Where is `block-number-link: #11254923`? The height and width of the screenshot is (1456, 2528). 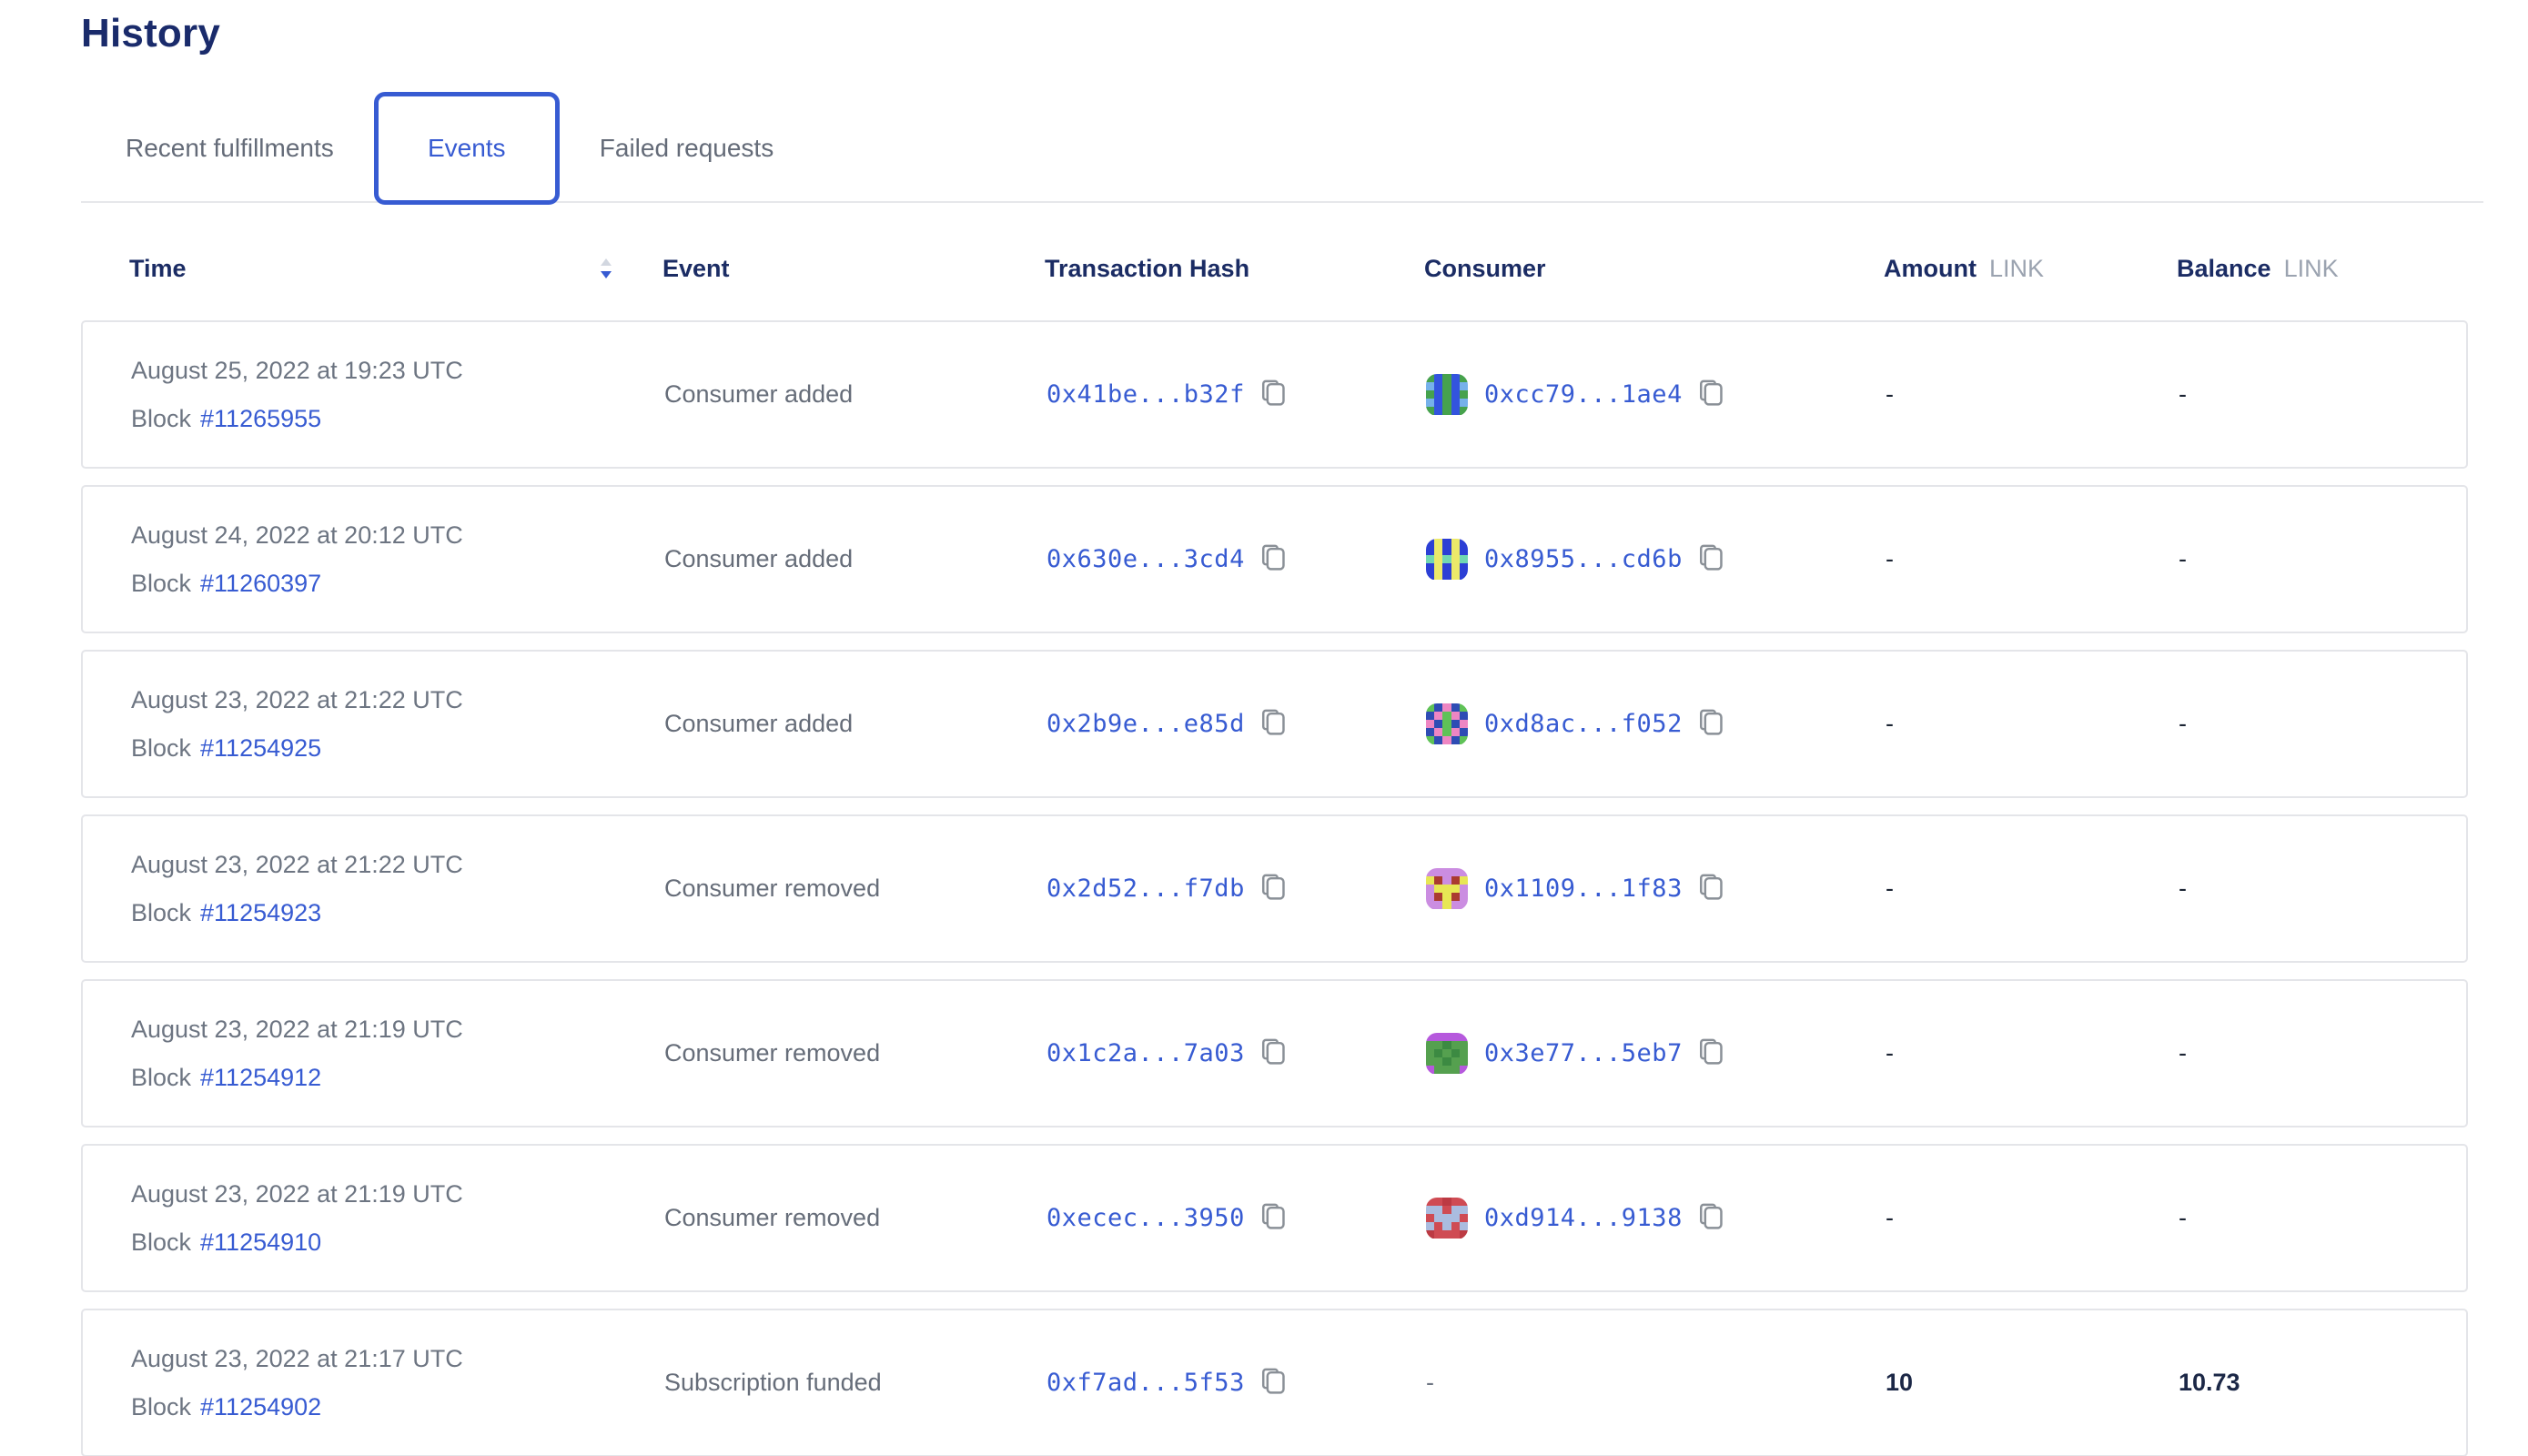 block-number-link: #11254923 is located at coordinates (261, 913).